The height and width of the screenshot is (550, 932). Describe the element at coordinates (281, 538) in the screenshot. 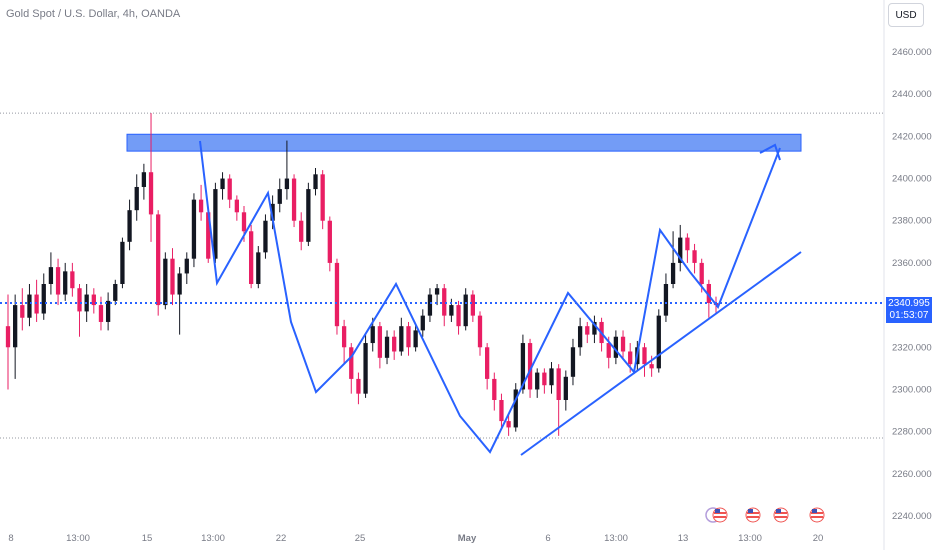

I see `x-tick-label: 22` at that location.